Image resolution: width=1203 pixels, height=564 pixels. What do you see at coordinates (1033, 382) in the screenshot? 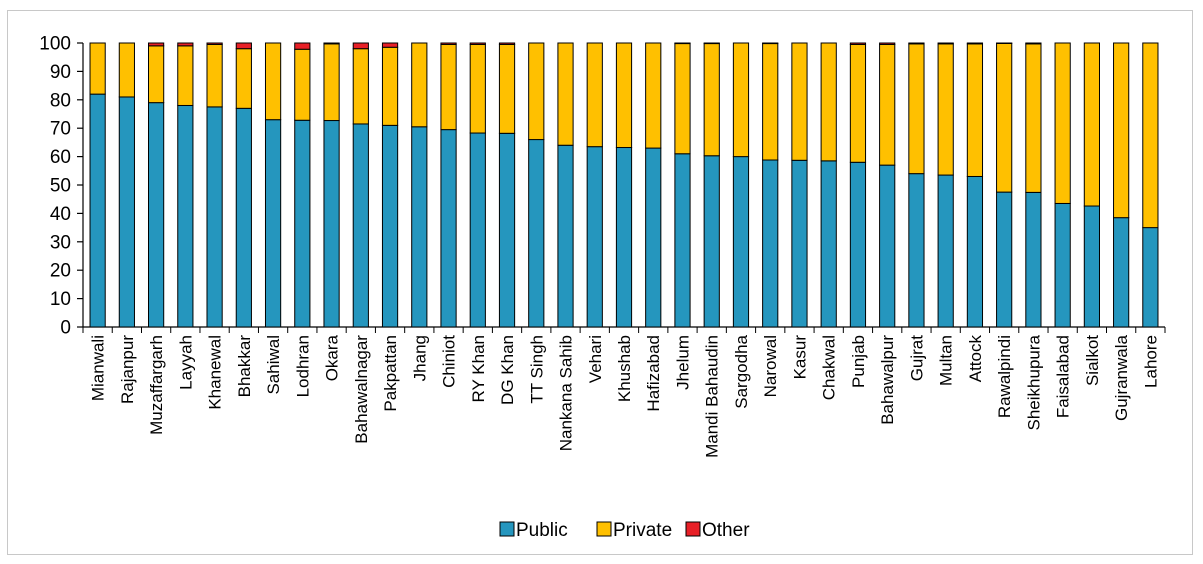
I see `category-label: Sheikhupura` at bounding box center [1033, 382].